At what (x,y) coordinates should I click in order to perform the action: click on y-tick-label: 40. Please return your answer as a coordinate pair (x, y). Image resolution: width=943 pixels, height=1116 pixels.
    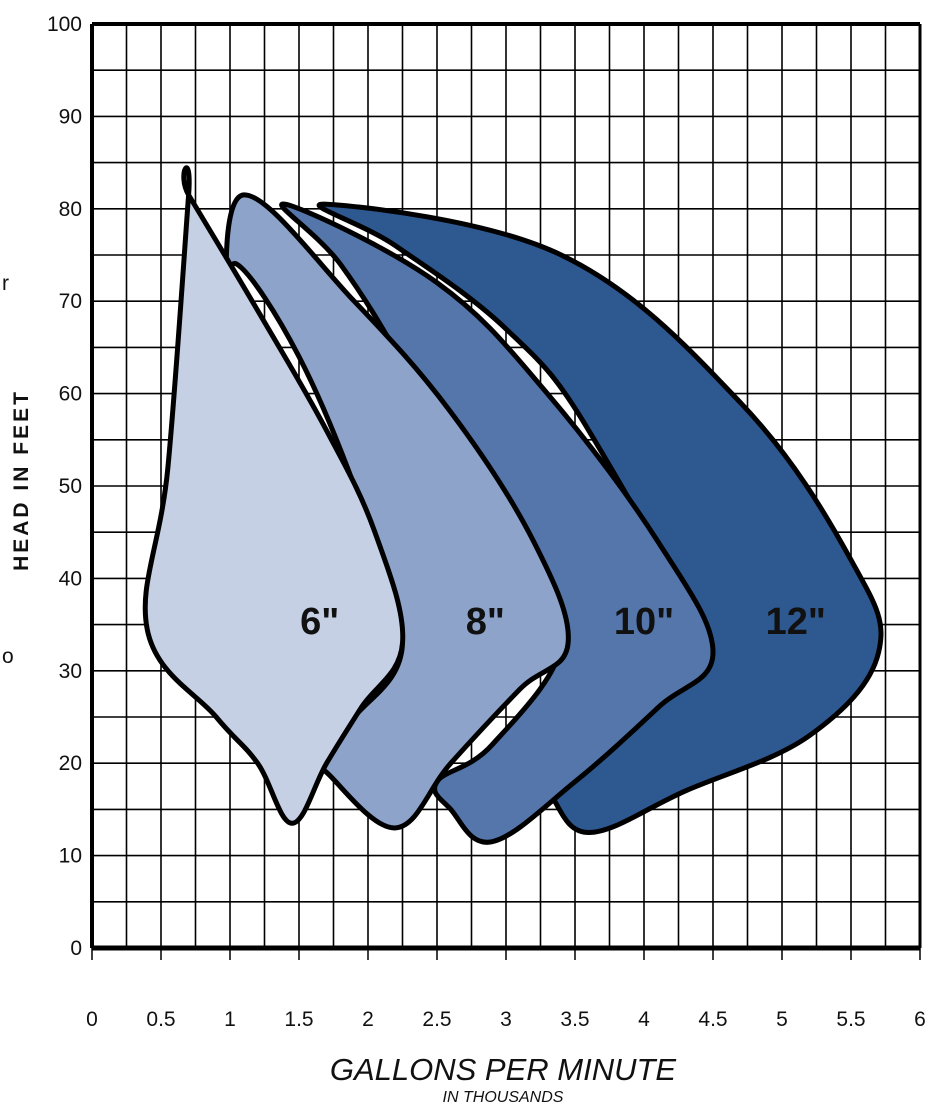
    Looking at the image, I should click on (70, 578).